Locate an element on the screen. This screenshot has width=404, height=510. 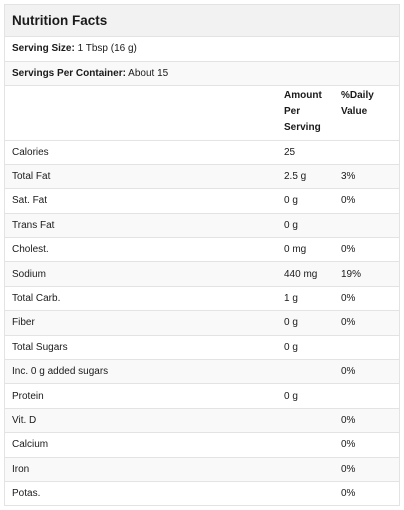
table-row: Fiber 0 g 0% is located at coordinates (202, 323).